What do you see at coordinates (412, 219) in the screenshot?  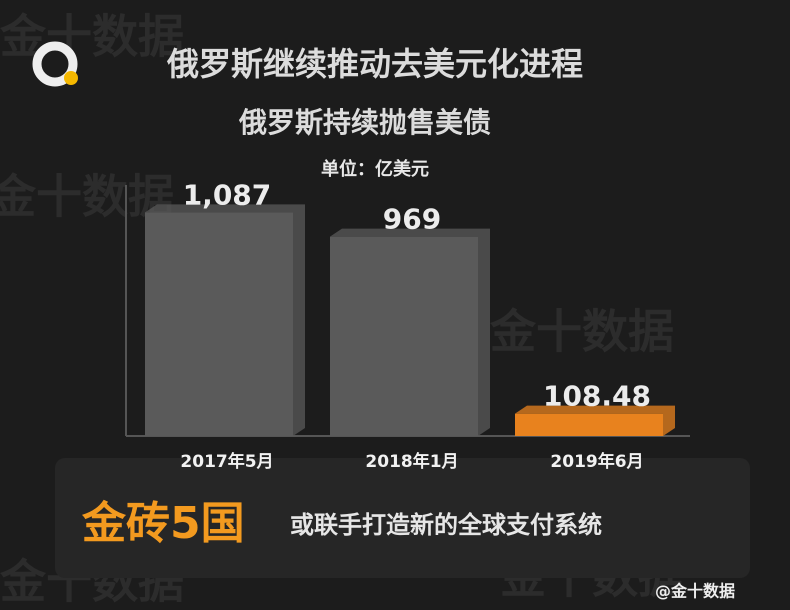 I see `value-label: 969` at bounding box center [412, 219].